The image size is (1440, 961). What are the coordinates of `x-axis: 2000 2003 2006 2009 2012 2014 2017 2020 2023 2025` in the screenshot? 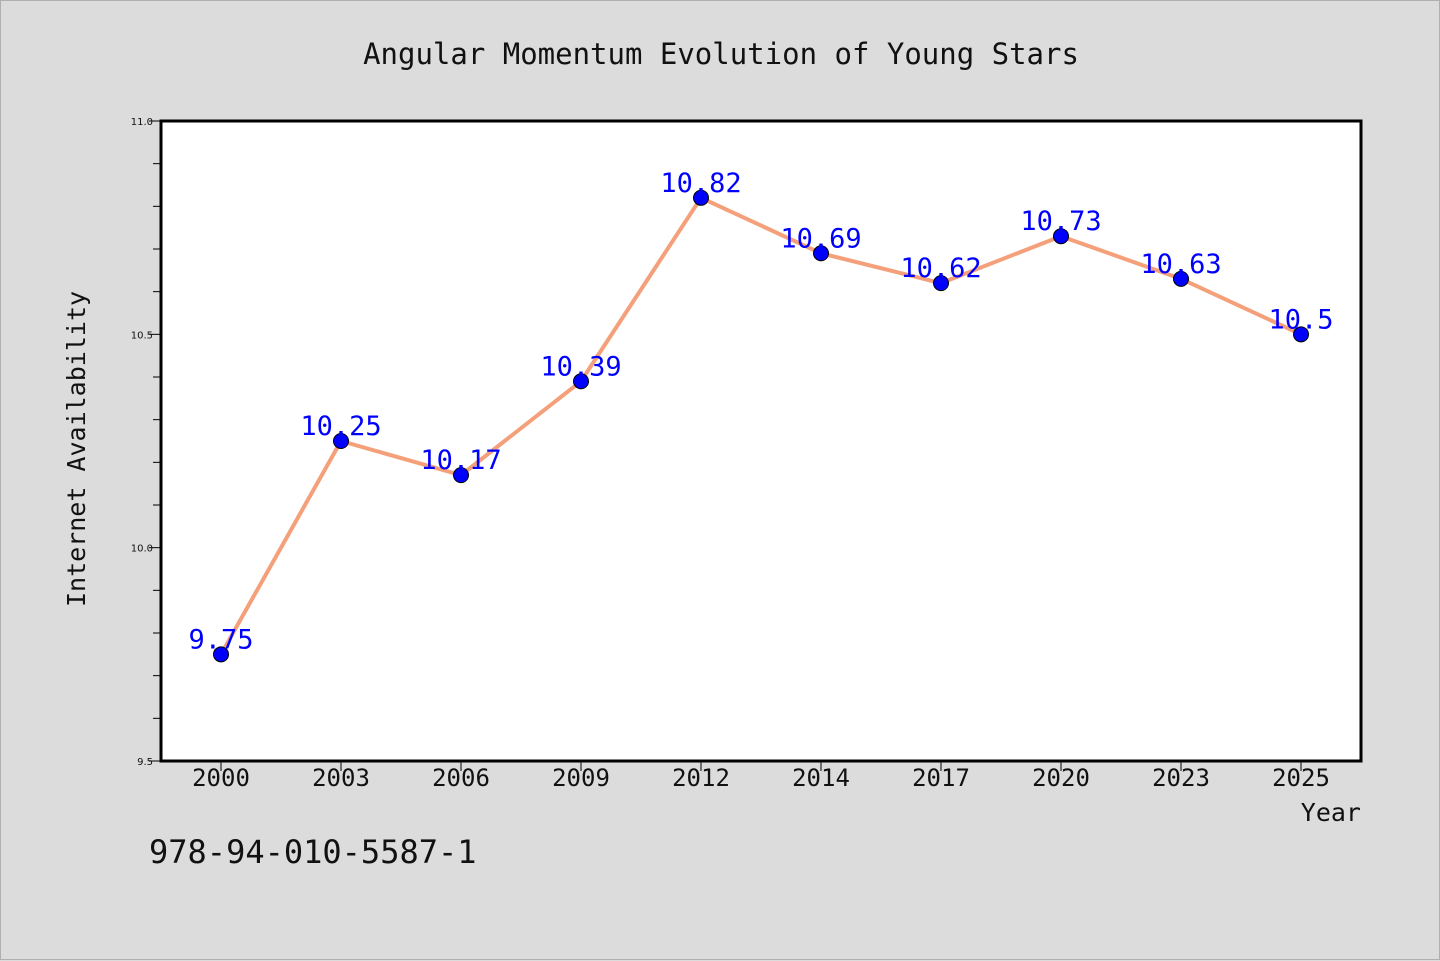 It's located at (761, 776).